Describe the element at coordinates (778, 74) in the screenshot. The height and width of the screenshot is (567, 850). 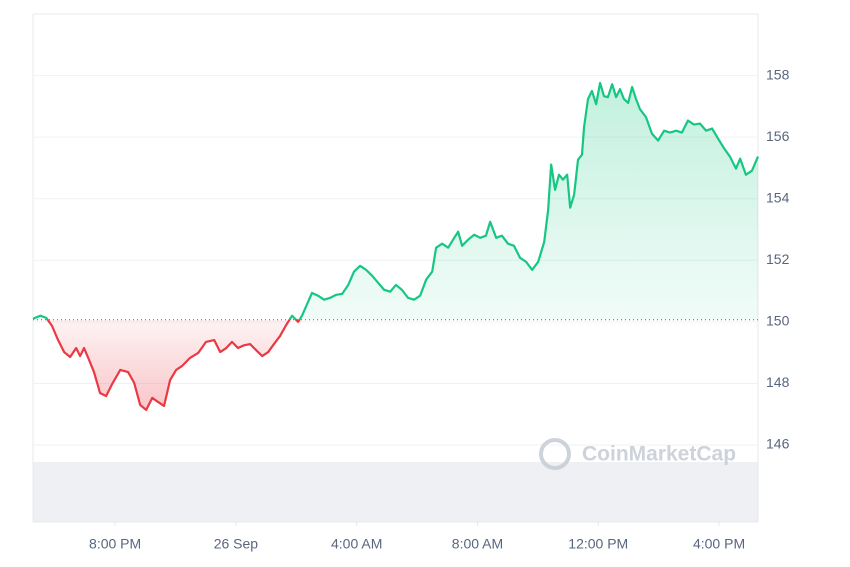
I see `y-tick-label: 158` at that location.